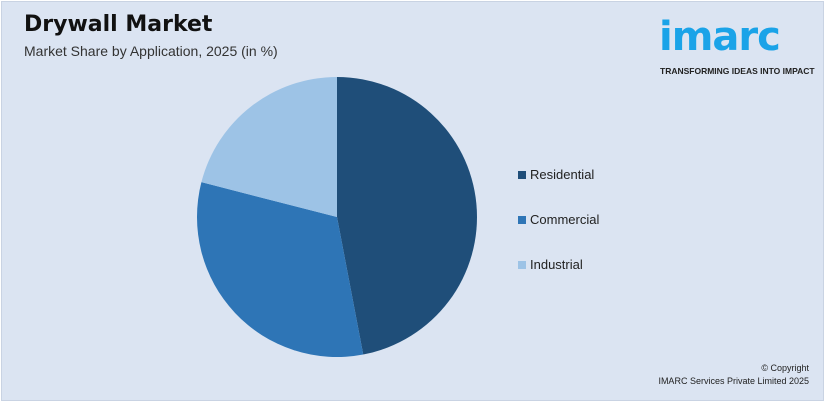 This screenshot has height=402, width=825. Describe the element at coordinates (565, 219) in the screenshot. I see `legend-label: Commercial` at that location.